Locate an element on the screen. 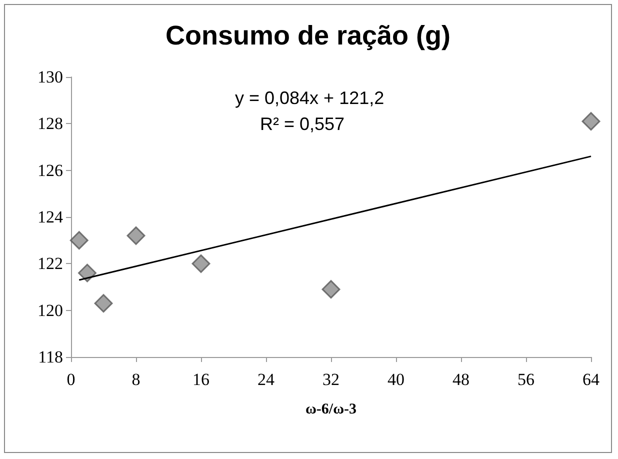  y-tick-label: 120 is located at coordinates (50, 310).